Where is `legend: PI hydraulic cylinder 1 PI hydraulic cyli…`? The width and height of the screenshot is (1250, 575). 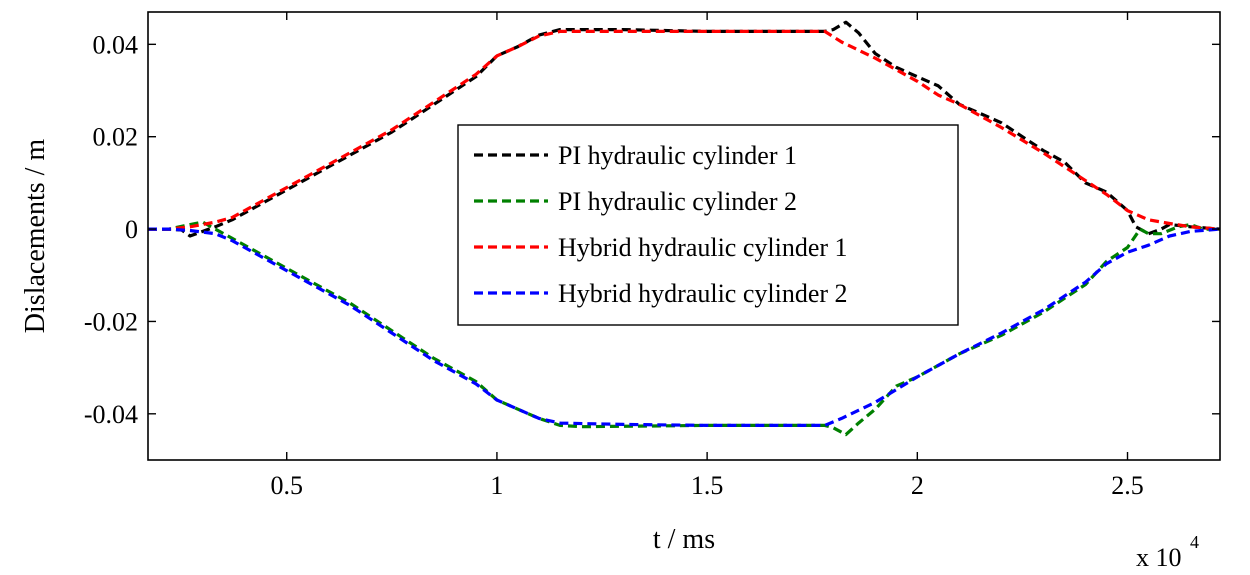 legend: PI hydraulic cylinder 1 PI hydraulic cyli… is located at coordinates (708, 225).